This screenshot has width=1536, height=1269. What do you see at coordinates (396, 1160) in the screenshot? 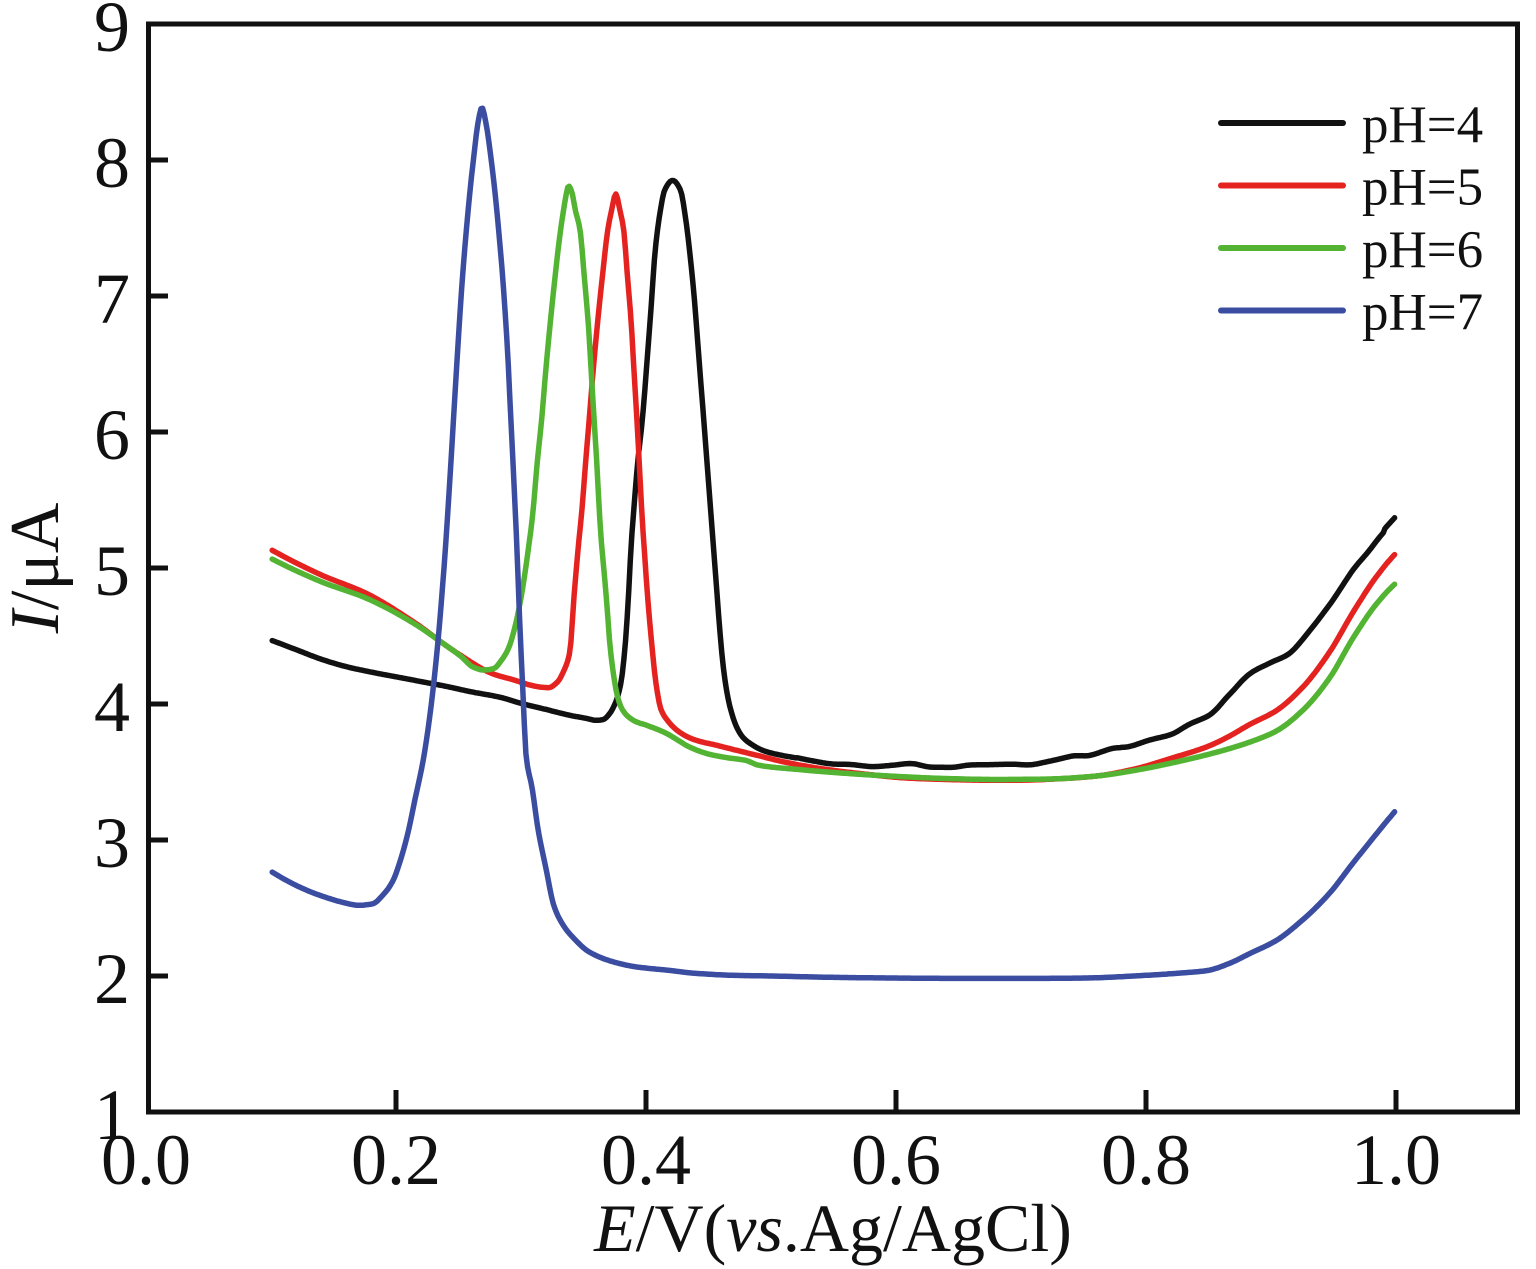
I see `svg-text: 0.2` at bounding box center [396, 1160].